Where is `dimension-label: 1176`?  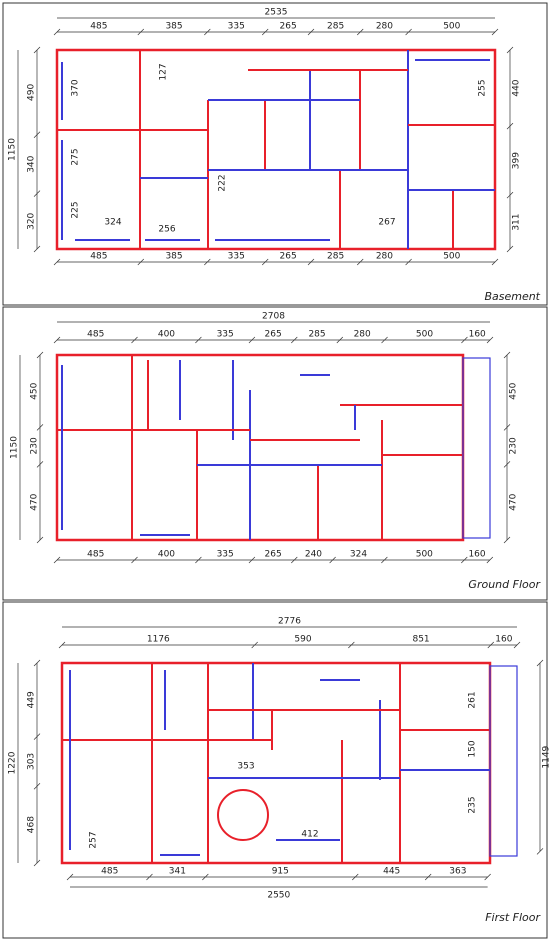 dimension-label: 1176 is located at coordinates (158, 640).